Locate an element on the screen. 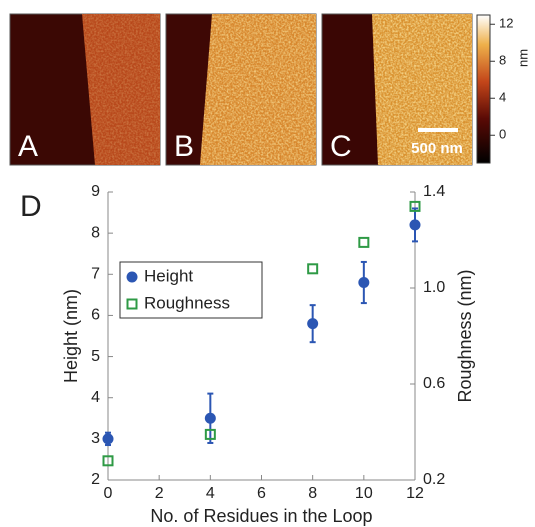  colorbar is located at coordinates (483, 89).